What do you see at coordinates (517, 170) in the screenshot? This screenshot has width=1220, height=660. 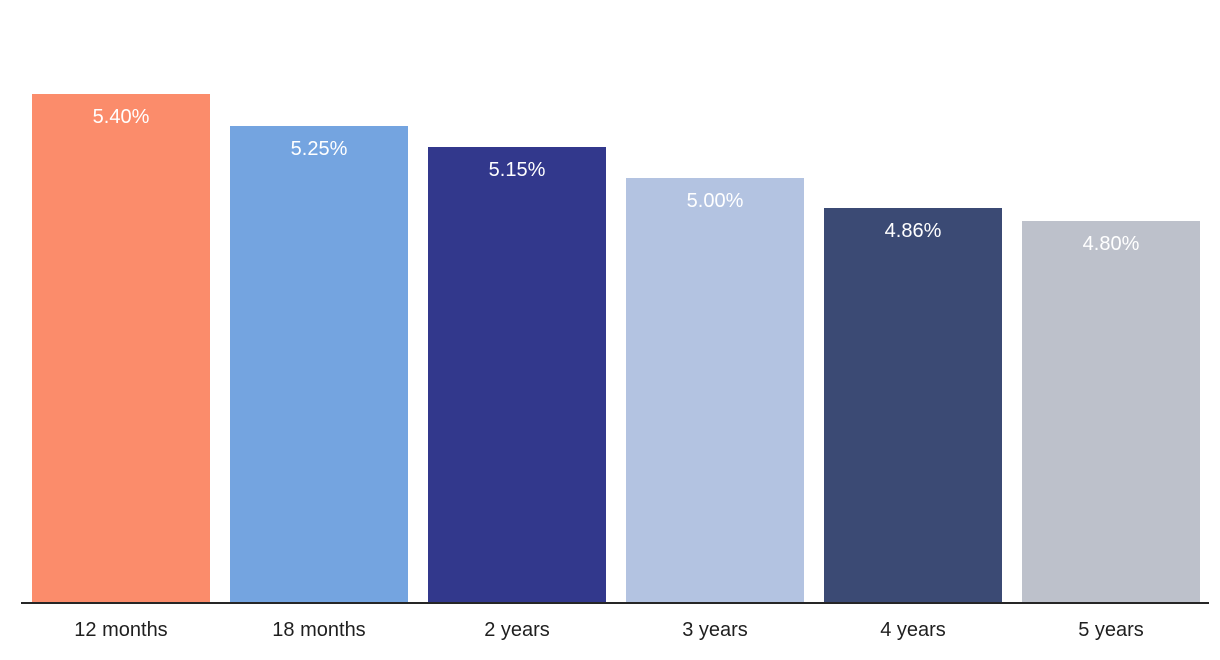 I see `bar-value-label: 5.15%` at bounding box center [517, 170].